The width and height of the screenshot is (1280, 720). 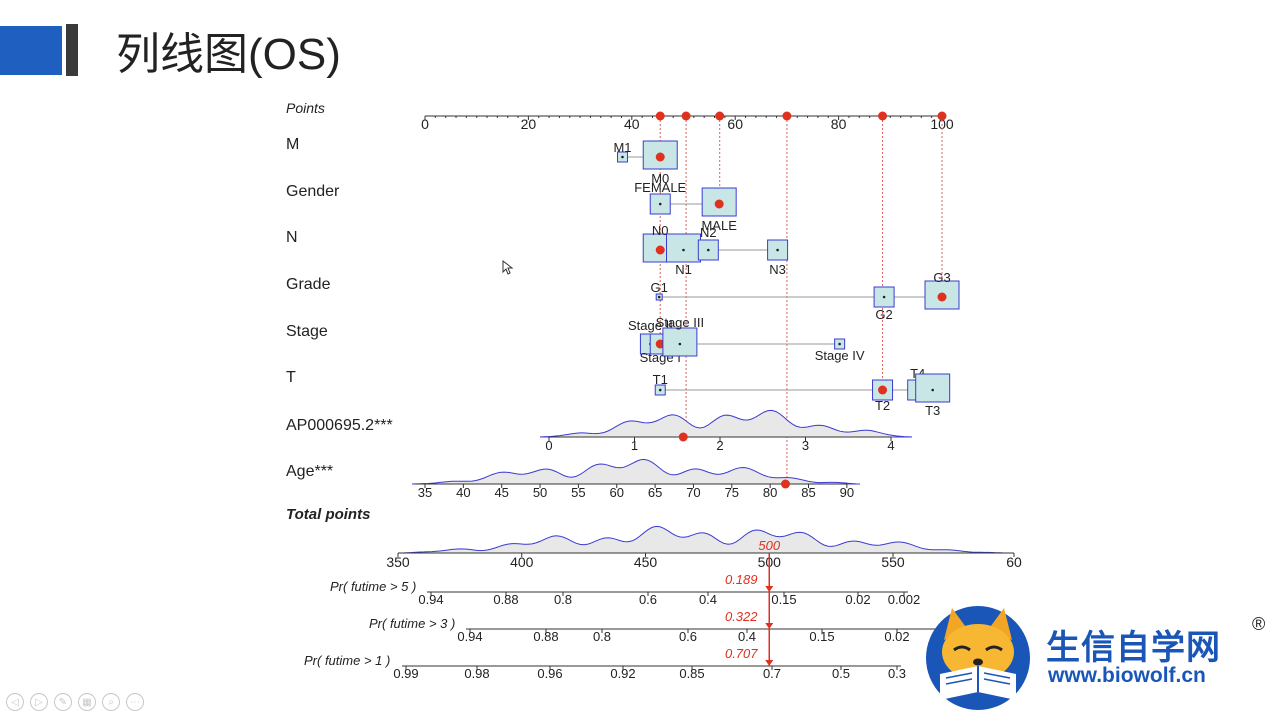 I want to click on survival-tick-label: 0.8, so click(x=563, y=599).